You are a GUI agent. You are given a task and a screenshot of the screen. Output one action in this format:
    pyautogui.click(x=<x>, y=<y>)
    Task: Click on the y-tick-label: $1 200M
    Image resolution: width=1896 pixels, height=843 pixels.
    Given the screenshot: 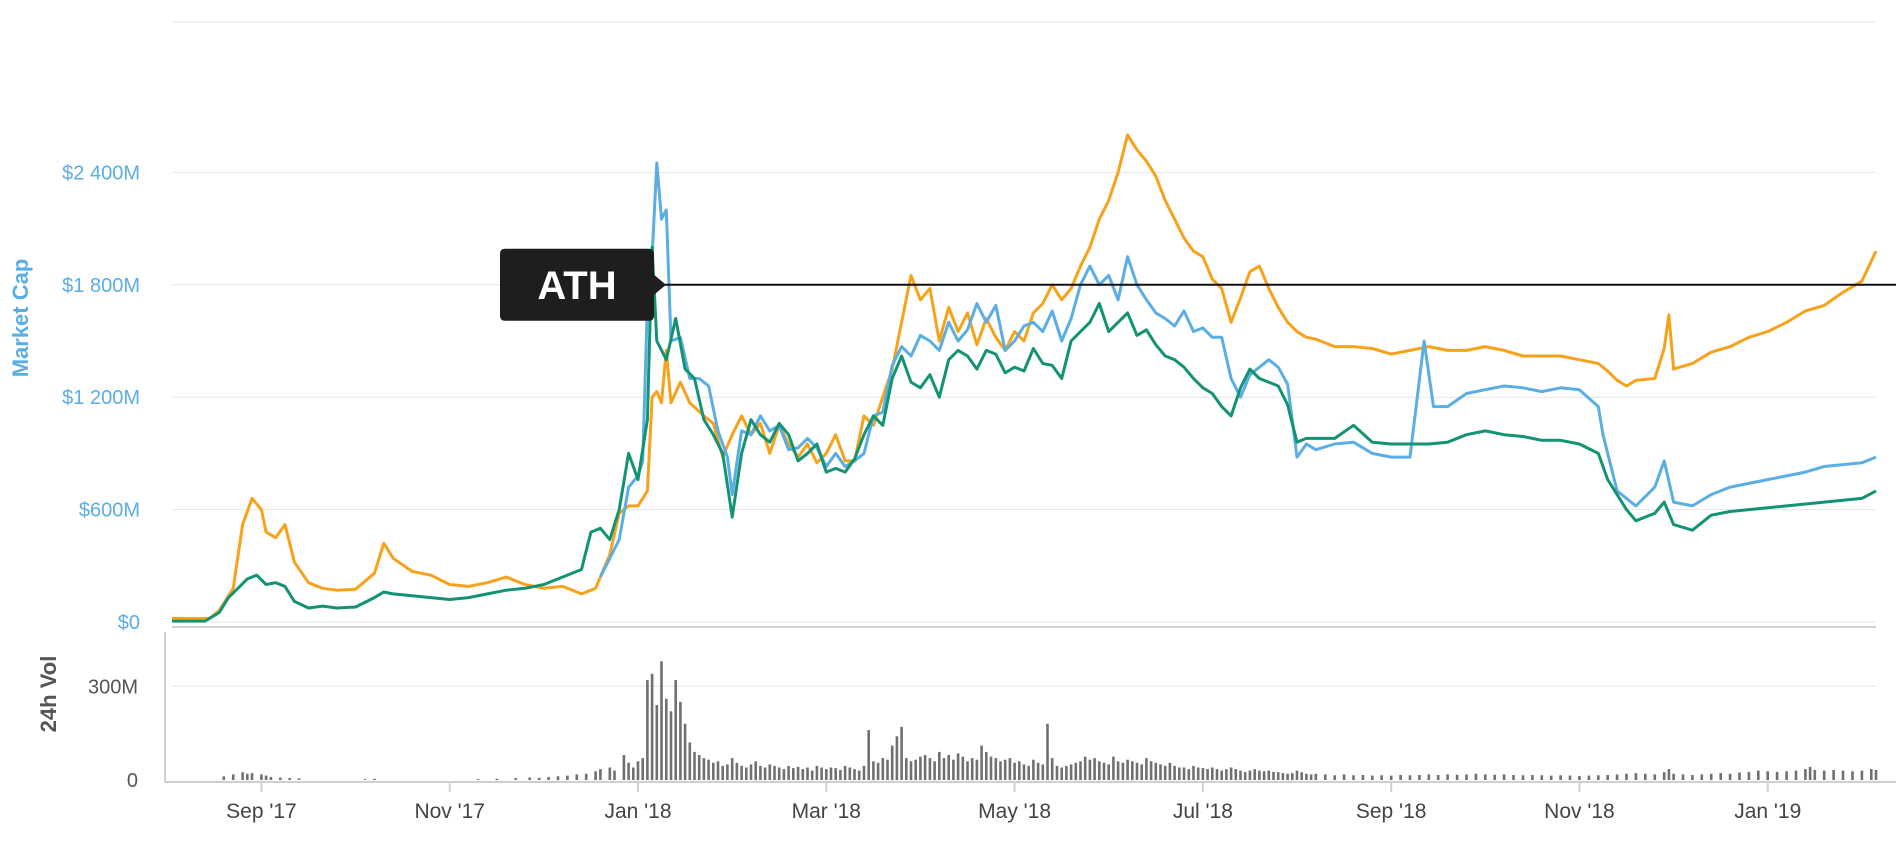 What is the action you would take?
    pyautogui.click(x=101, y=398)
    